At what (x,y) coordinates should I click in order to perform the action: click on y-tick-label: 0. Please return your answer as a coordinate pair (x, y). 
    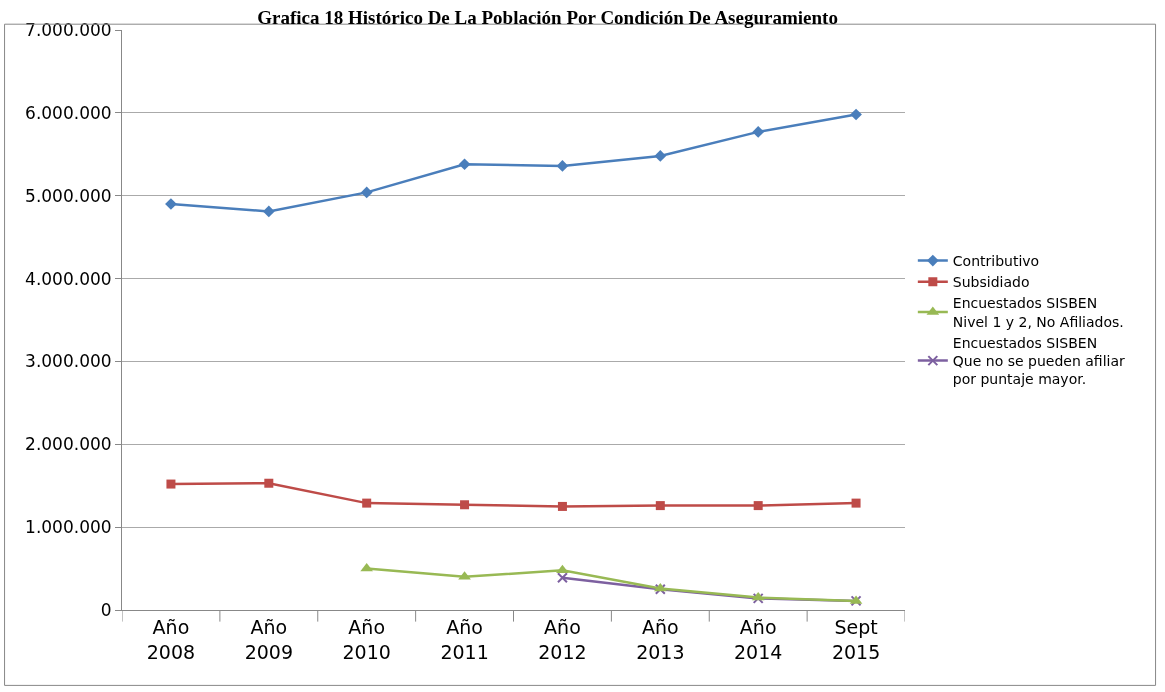
    Looking at the image, I should click on (106, 609).